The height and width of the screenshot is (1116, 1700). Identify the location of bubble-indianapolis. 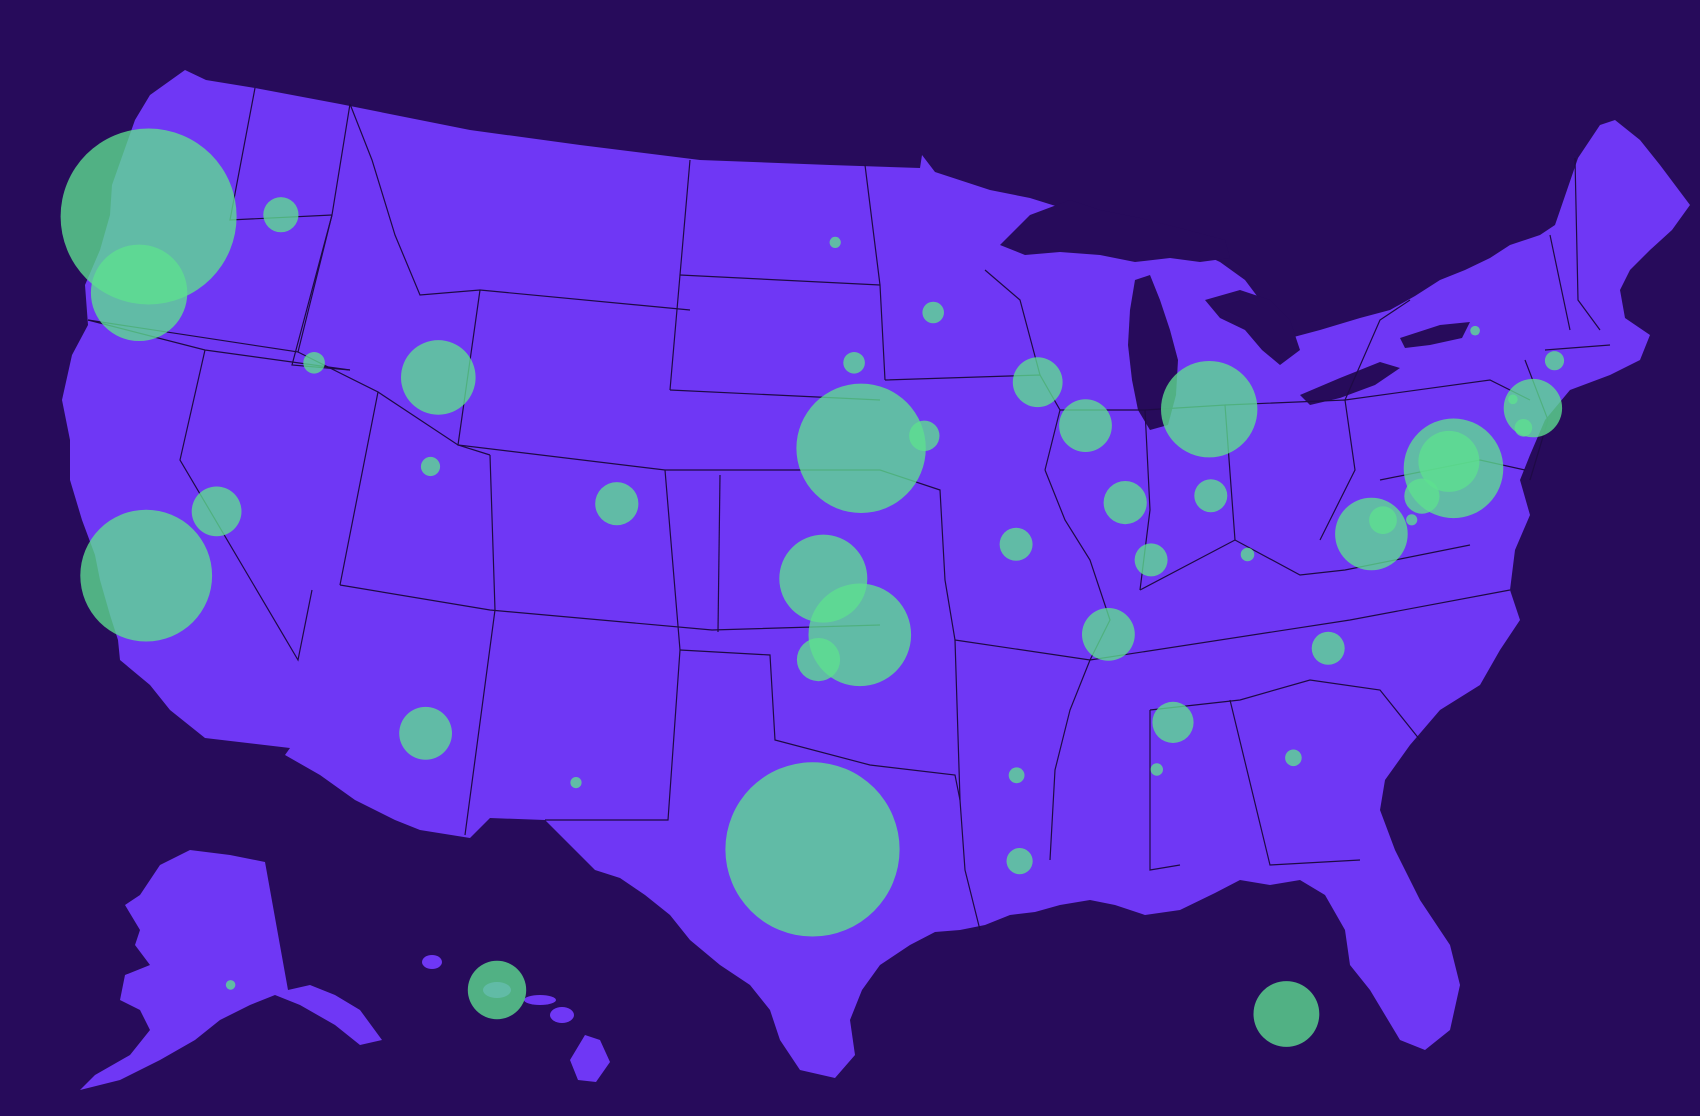
(1125, 503).